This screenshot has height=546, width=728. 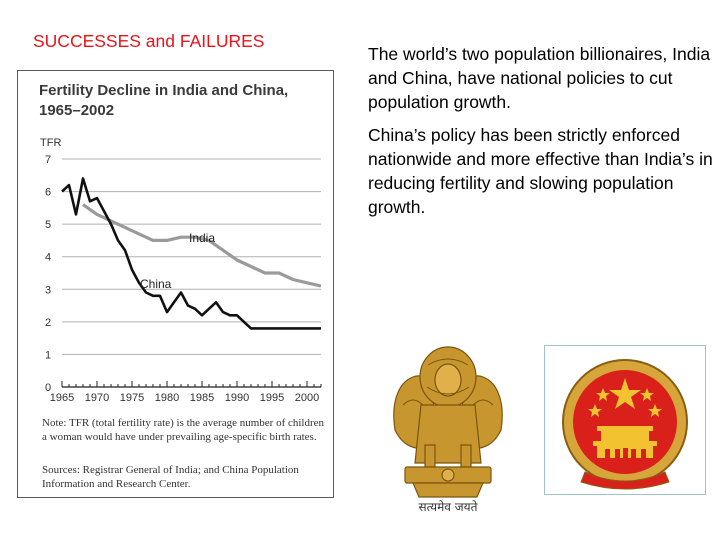 I want to click on india-emblem-icon, so click(x=448, y=422).